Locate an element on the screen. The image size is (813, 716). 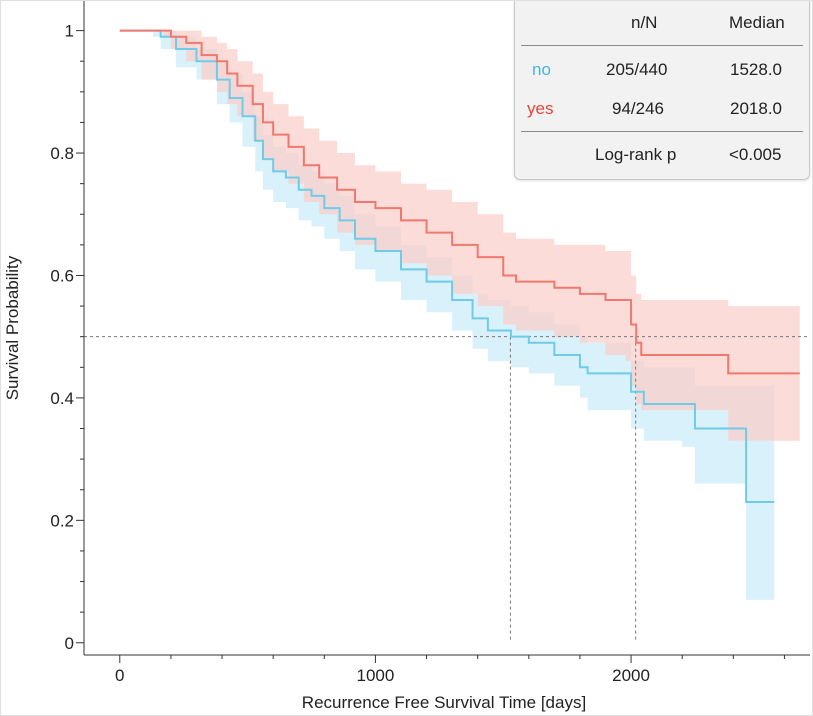
legend-group-yes: yes is located at coordinates (540, 108).